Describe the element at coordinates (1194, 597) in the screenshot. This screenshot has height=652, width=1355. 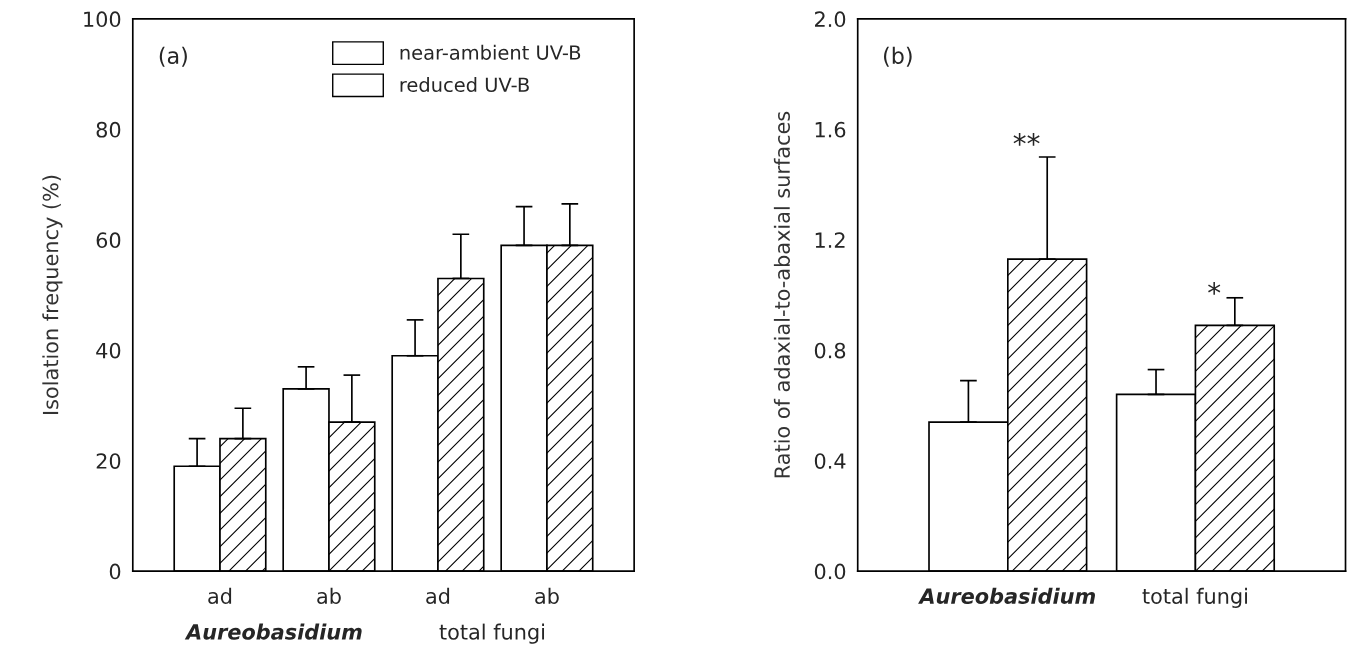
I see `x-tick-label: total fungi` at that location.